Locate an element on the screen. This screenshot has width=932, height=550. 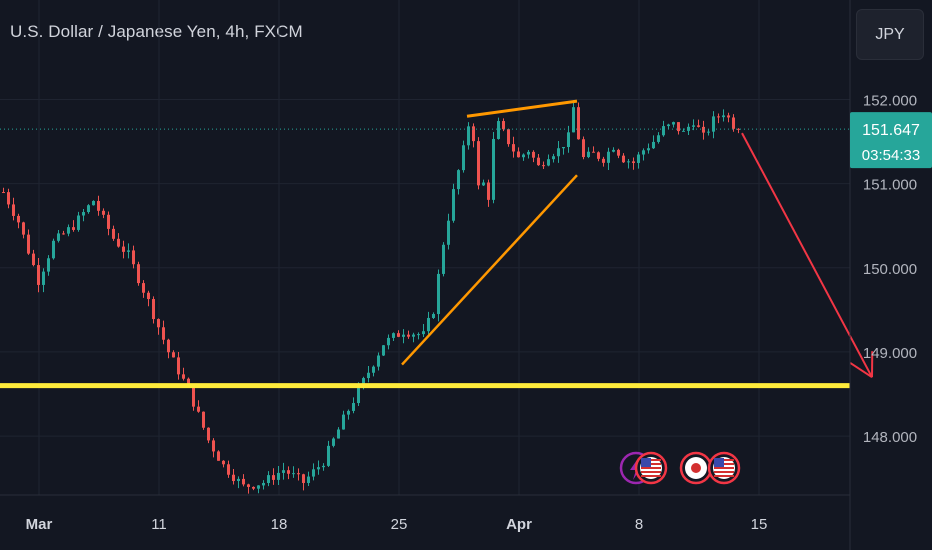
y-tick-label: 149.000 is located at coordinates (890, 353).